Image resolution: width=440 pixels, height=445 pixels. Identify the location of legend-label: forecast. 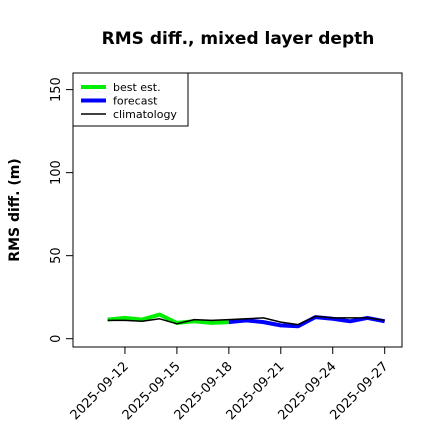
(135, 101).